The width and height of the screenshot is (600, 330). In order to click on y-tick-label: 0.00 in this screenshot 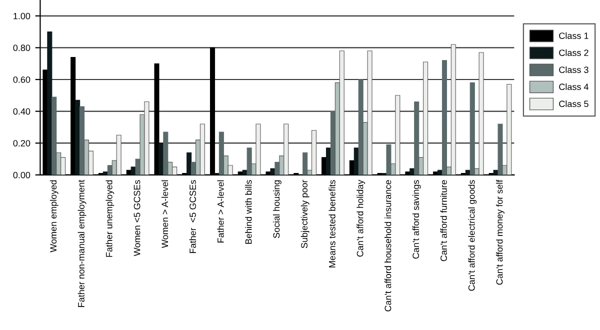, I will do `click(21, 175)`.